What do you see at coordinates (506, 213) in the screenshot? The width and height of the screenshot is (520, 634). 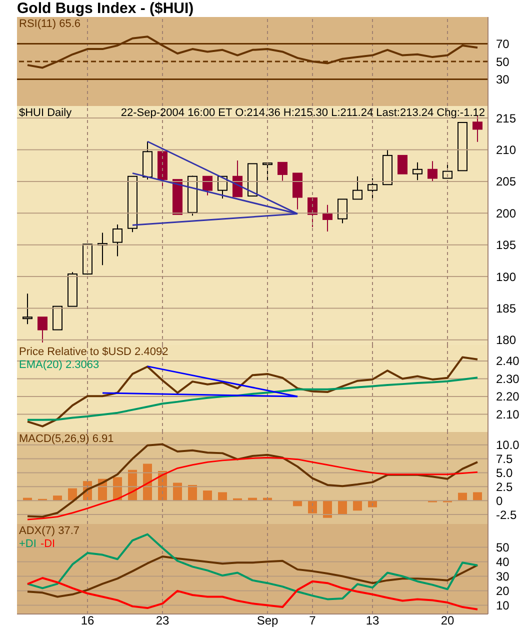 I see `y-tick-label: 200` at bounding box center [506, 213].